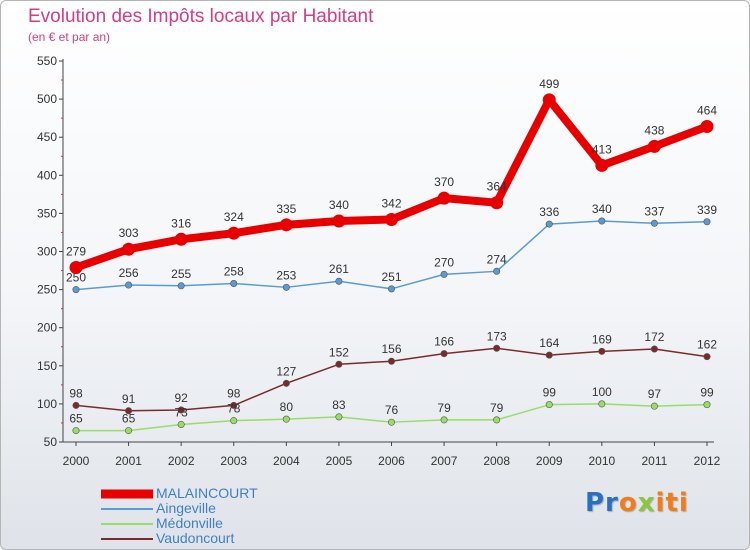 Image resolution: width=750 pixels, height=550 pixels. Describe the element at coordinates (496, 461) in the screenshot. I see `x-tick-label: 2008` at that location.